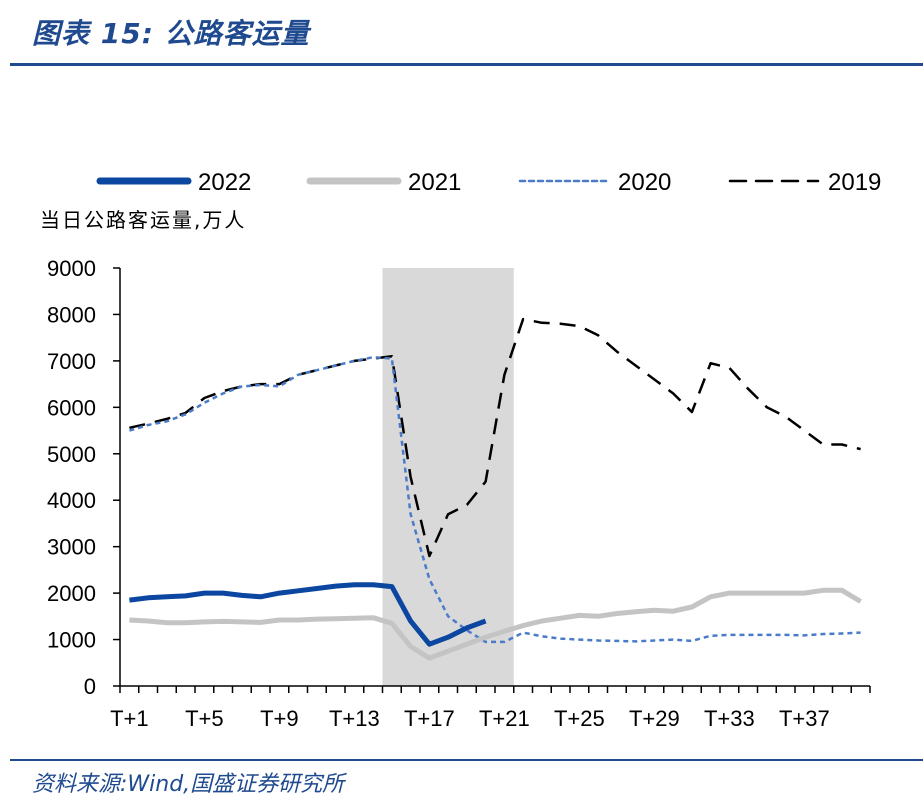 The width and height of the screenshot is (923, 809). What do you see at coordinates (804, 718) in the screenshot?
I see `x-tick-label: T+37` at bounding box center [804, 718].